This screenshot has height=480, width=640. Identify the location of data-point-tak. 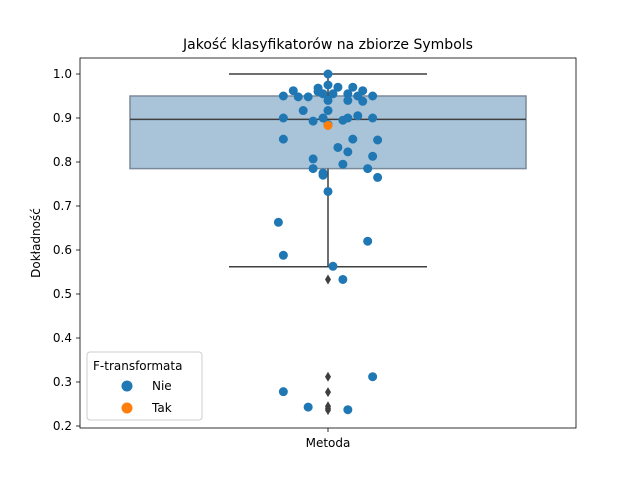
(328, 125).